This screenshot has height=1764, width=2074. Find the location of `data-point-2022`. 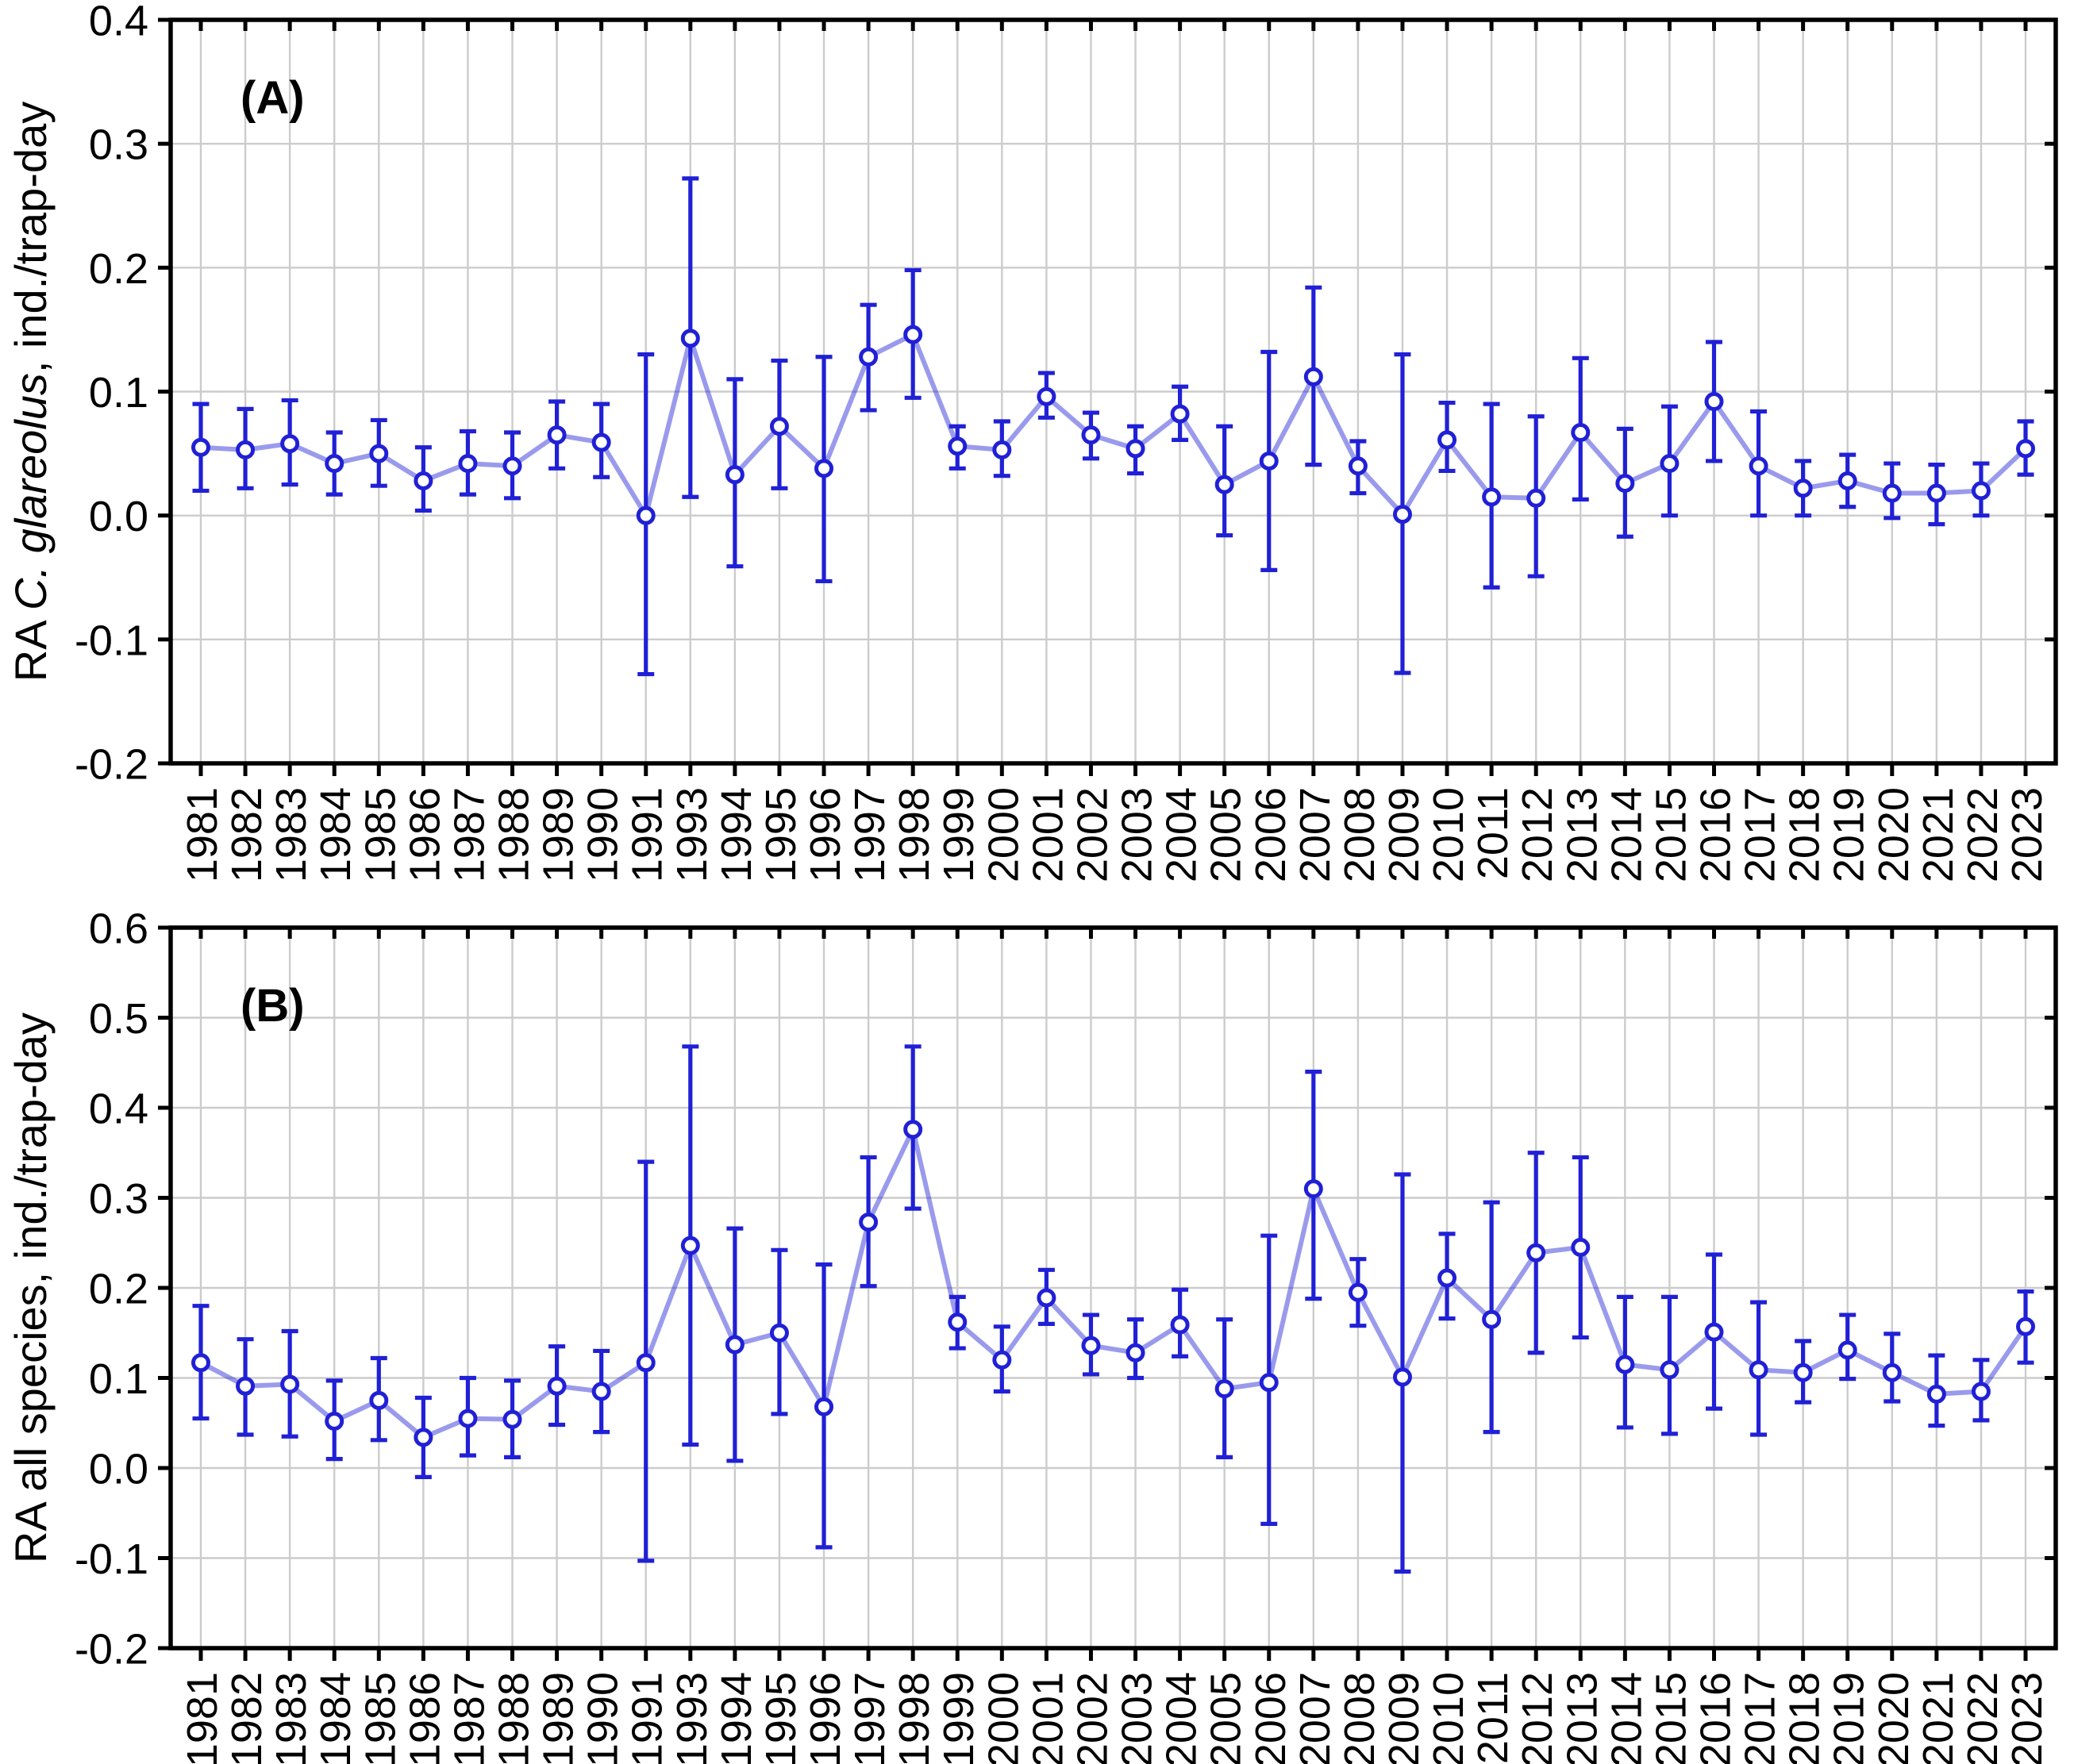

data-point-2022 is located at coordinates (1981, 491).